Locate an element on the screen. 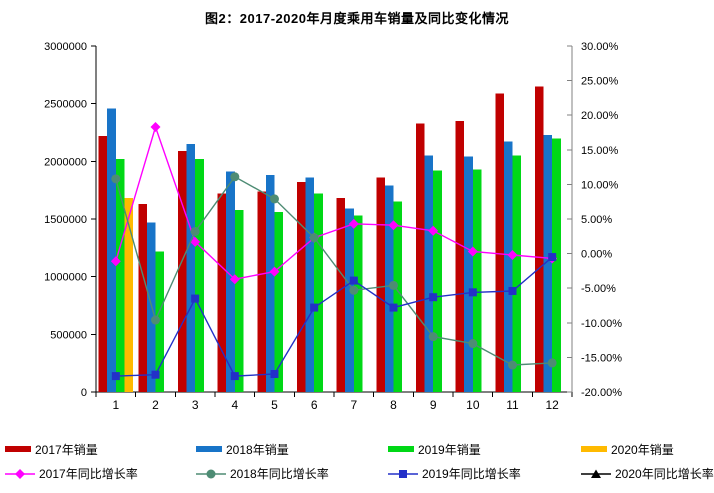 The image size is (714, 493). legend-swatch-2018-yoy is located at coordinates (211, 473).